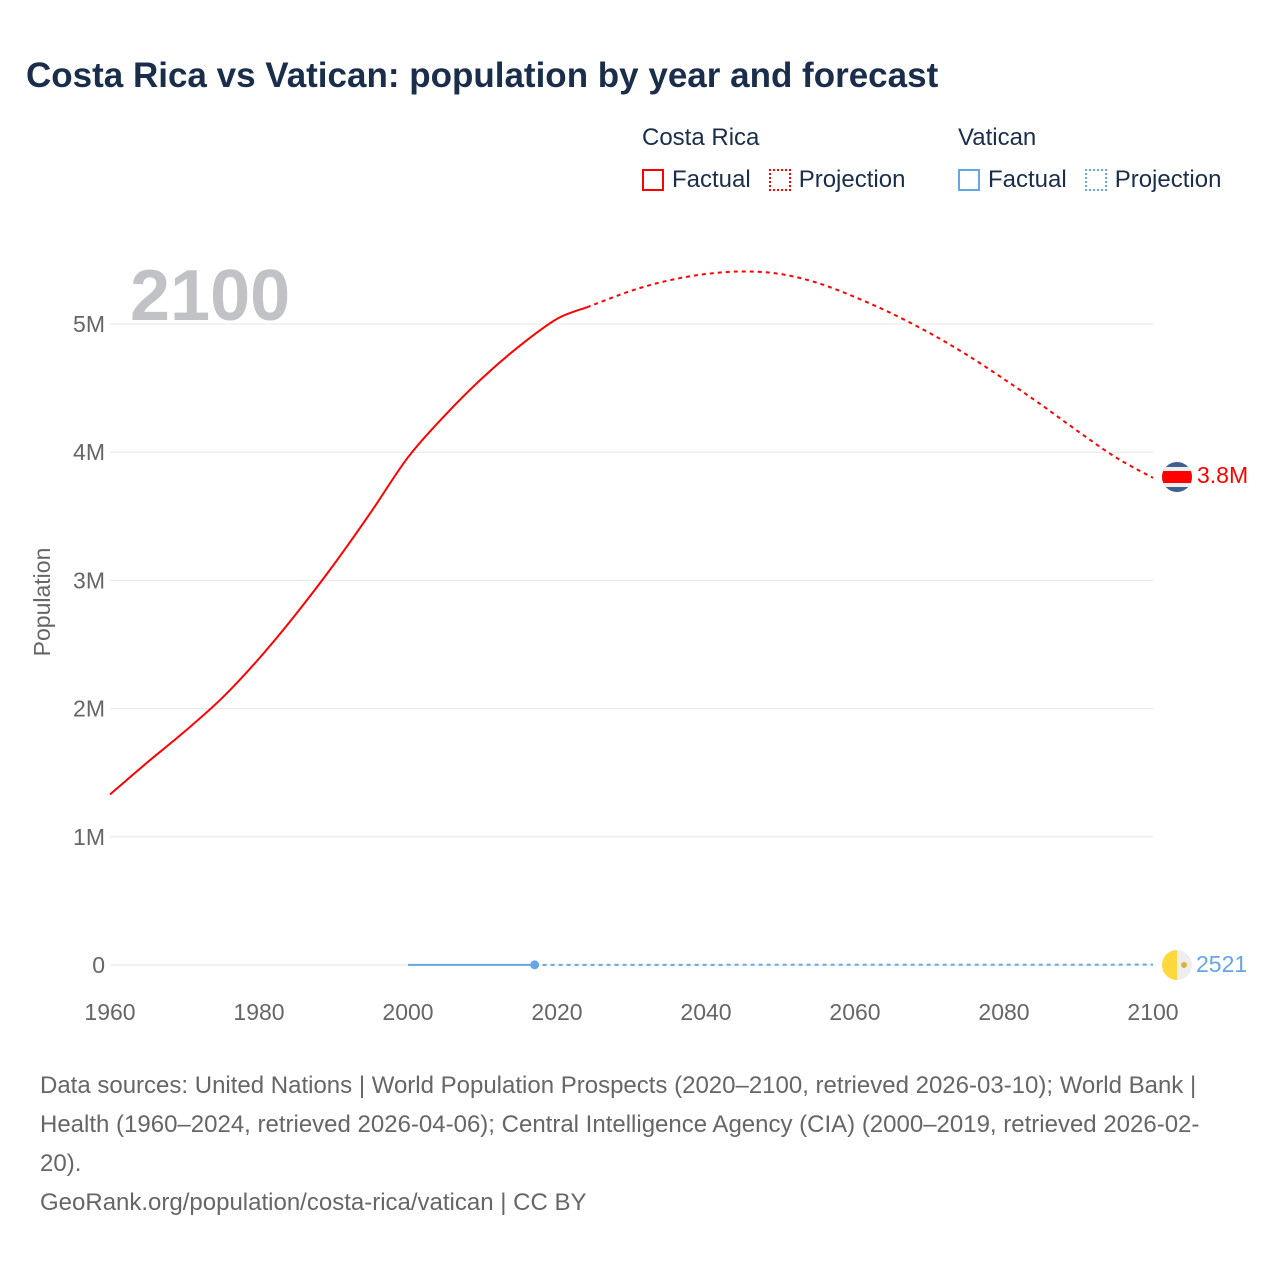 The width and height of the screenshot is (1280, 1280). I want to click on series-line-costa-rica-factual, so click(348, 551).